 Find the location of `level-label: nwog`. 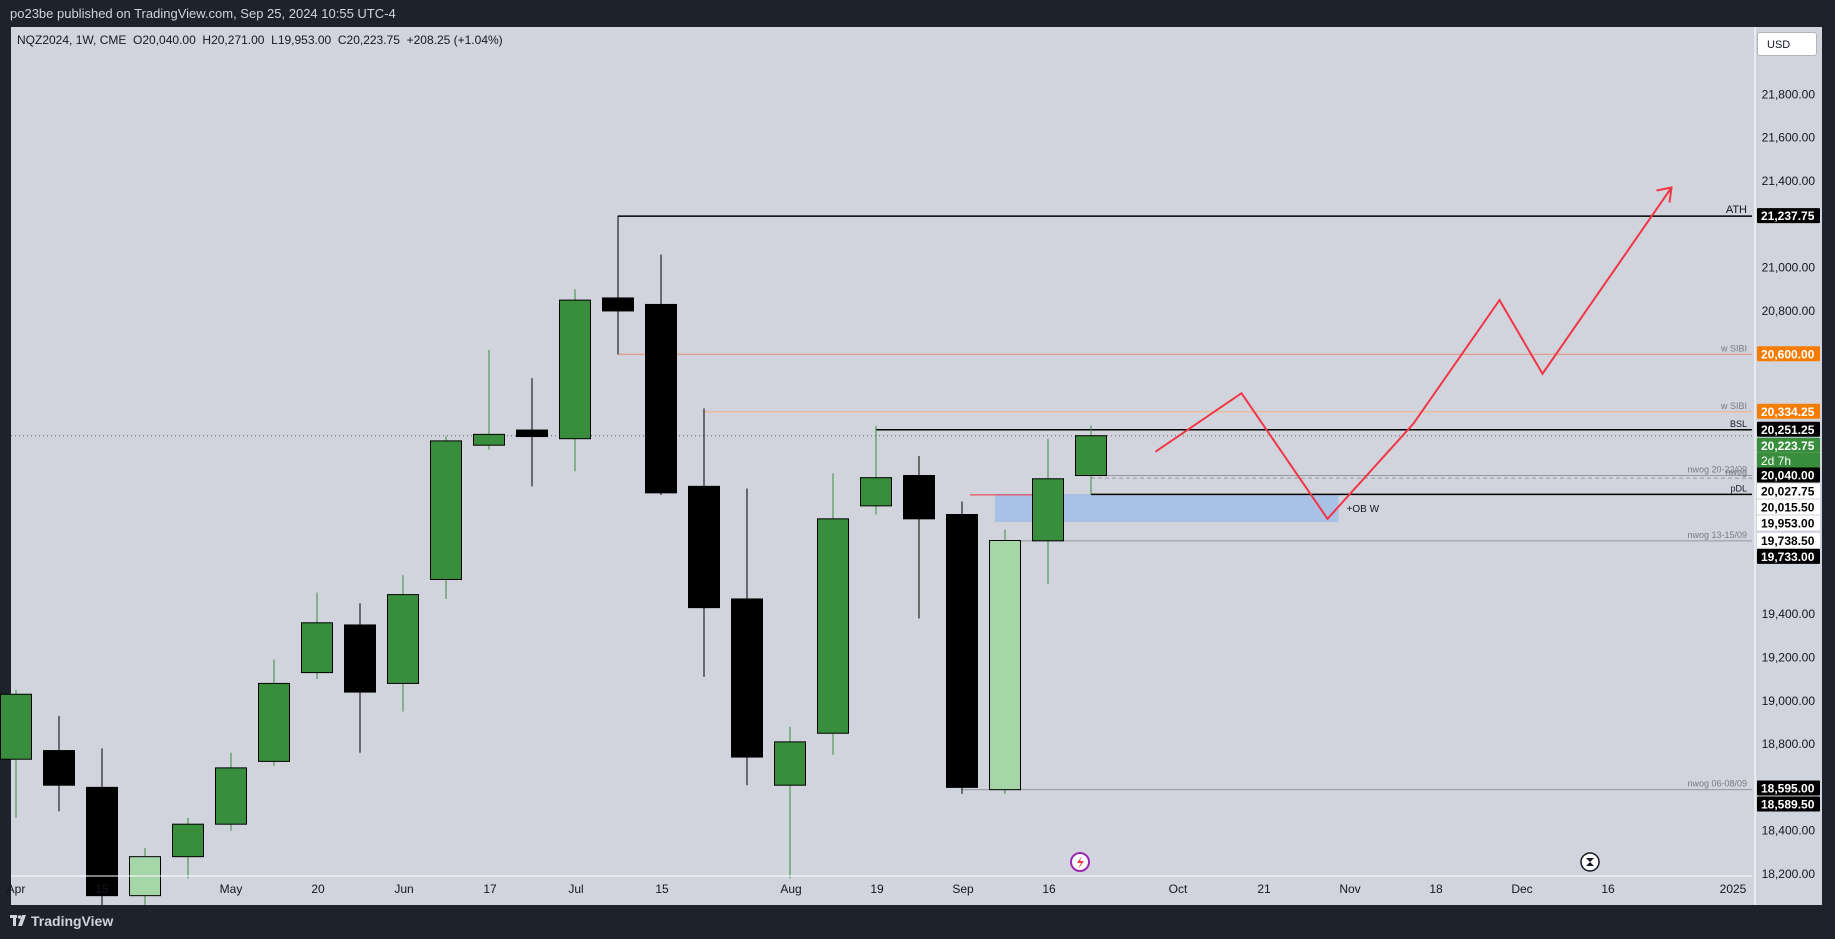

level-label: nwog is located at coordinates (1736, 472).